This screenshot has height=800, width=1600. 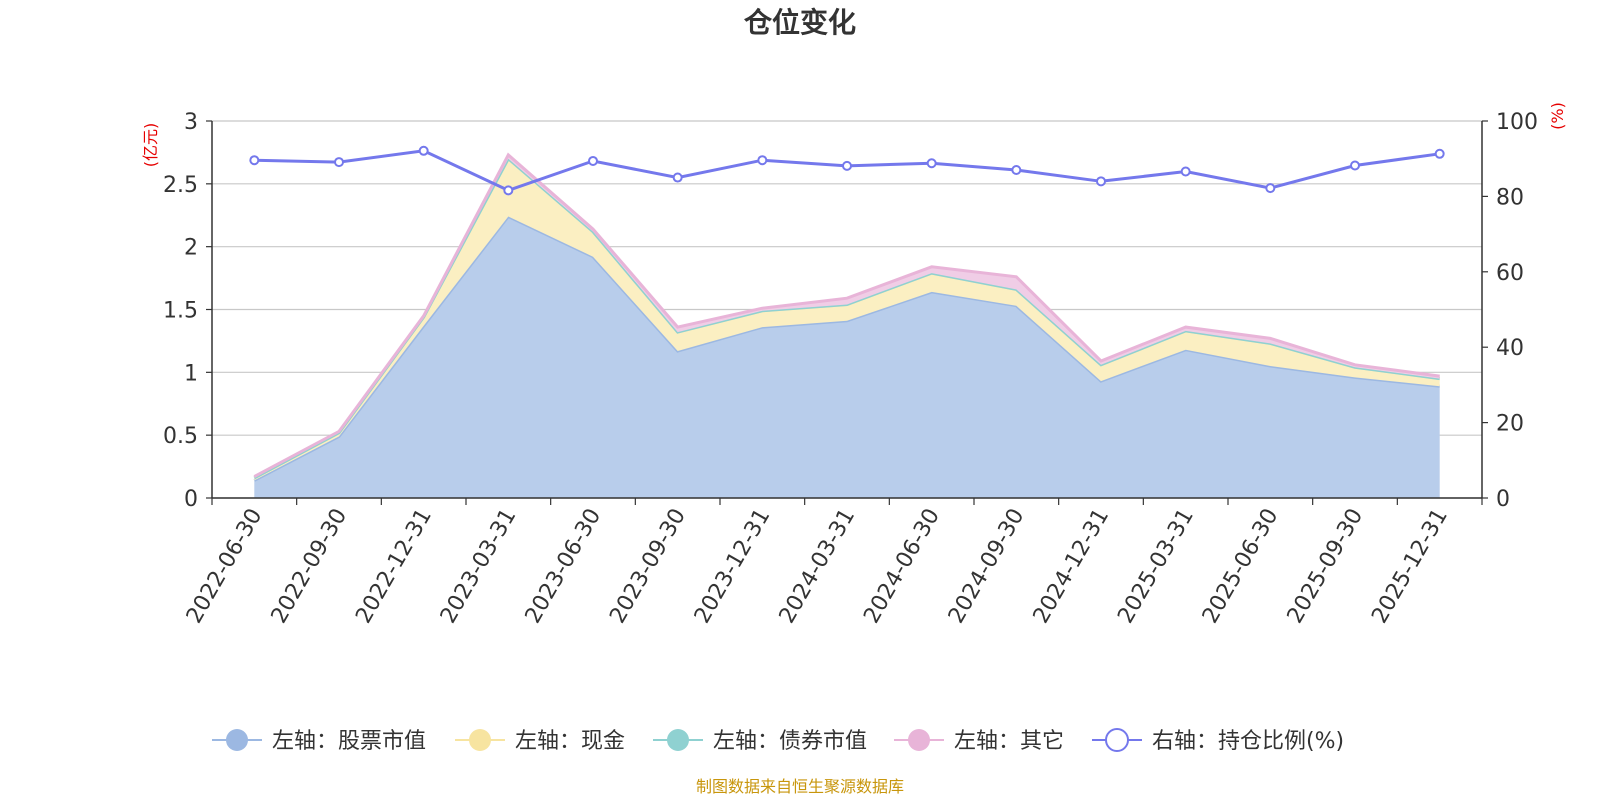 What do you see at coordinates (349, 741) in the screenshot?
I see `legend-label: 左轴：股票市值` at bounding box center [349, 741].